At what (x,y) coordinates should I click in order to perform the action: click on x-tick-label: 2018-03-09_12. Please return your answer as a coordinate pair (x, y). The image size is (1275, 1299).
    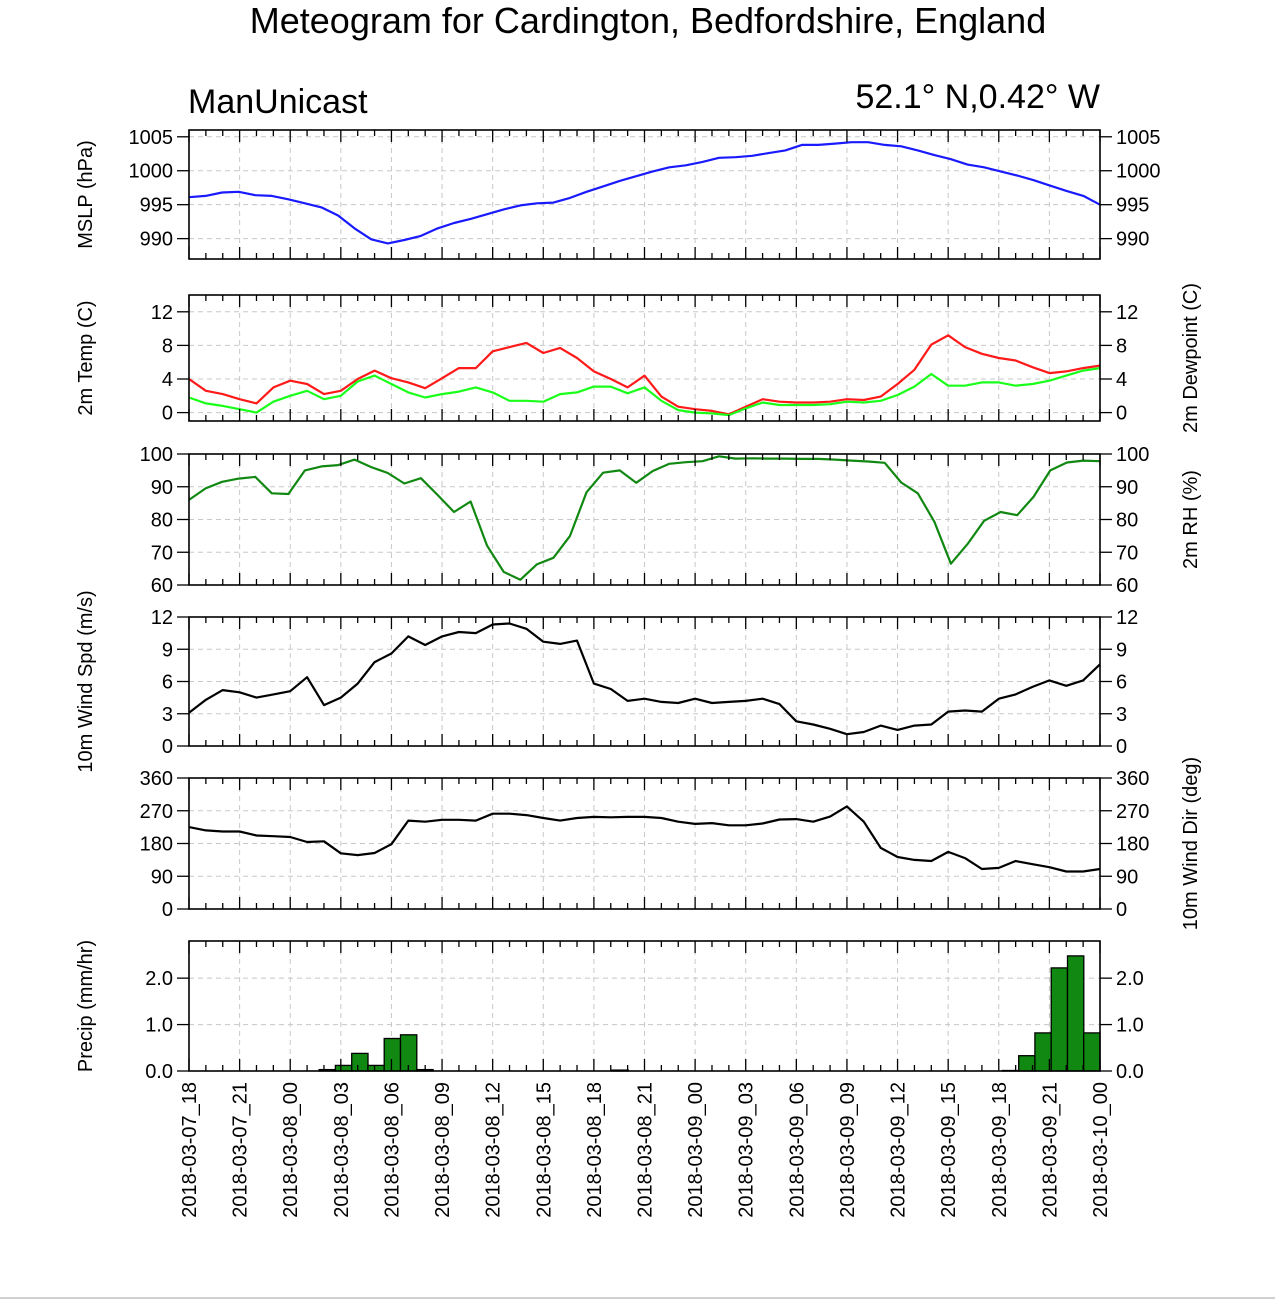
    Looking at the image, I should click on (899, 1150).